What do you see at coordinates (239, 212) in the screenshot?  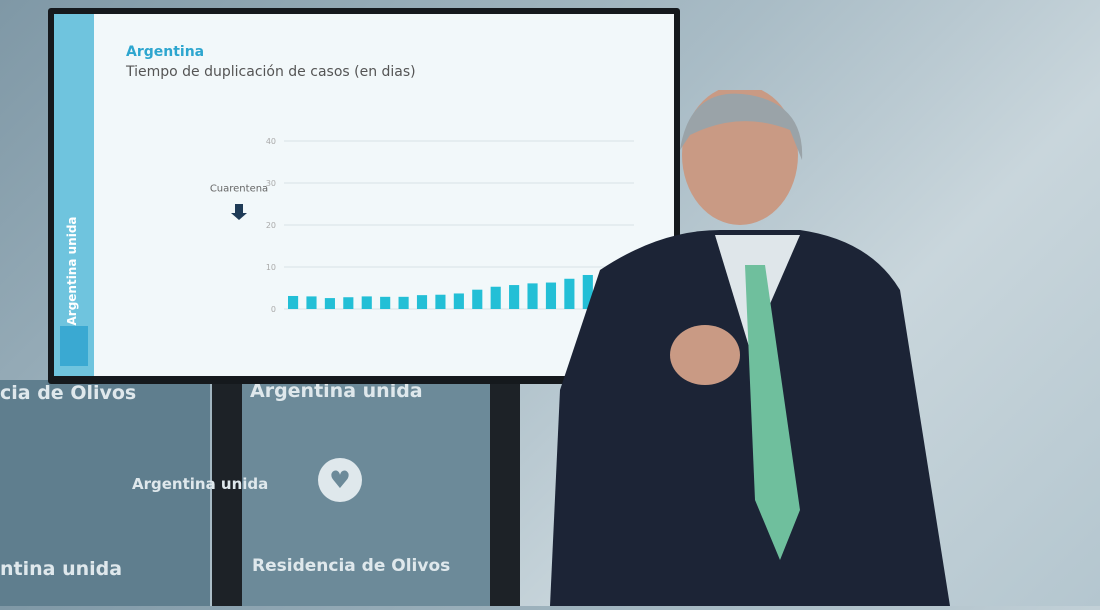 I see `arrow-down-icon` at bounding box center [239, 212].